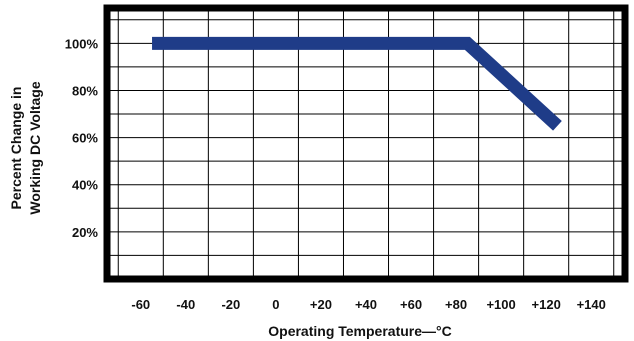 The height and width of the screenshot is (341, 634). What do you see at coordinates (321, 304) in the screenshot?
I see `x-tick-label: +20` at bounding box center [321, 304].